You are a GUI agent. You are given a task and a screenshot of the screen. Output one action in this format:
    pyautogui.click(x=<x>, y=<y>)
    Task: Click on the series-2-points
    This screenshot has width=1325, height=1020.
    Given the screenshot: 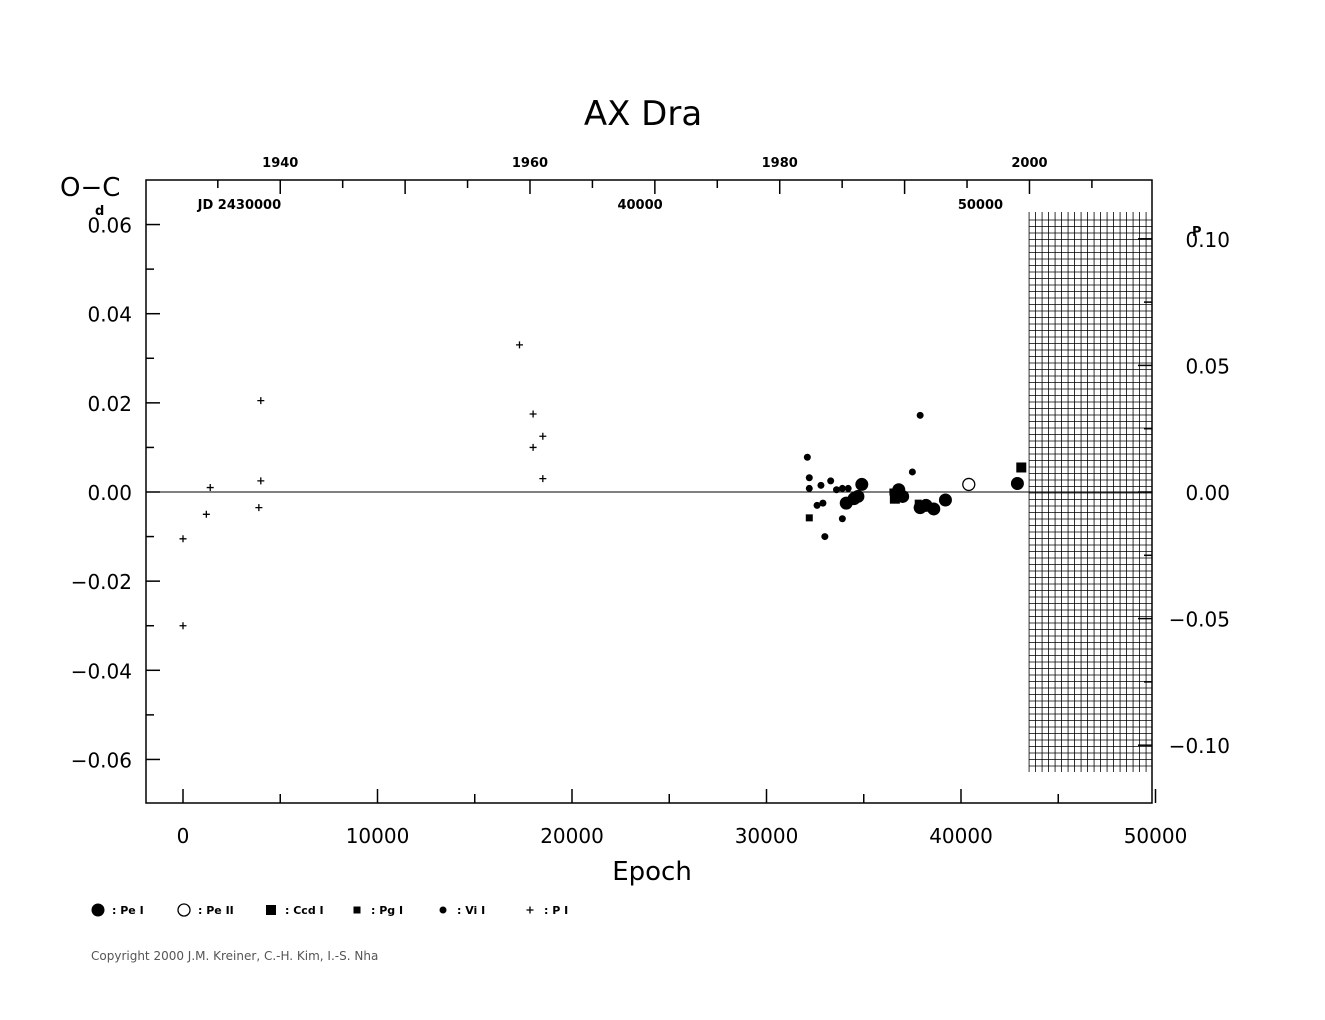 What is the action you would take?
    pyautogui.click(x=958, y=483)
    